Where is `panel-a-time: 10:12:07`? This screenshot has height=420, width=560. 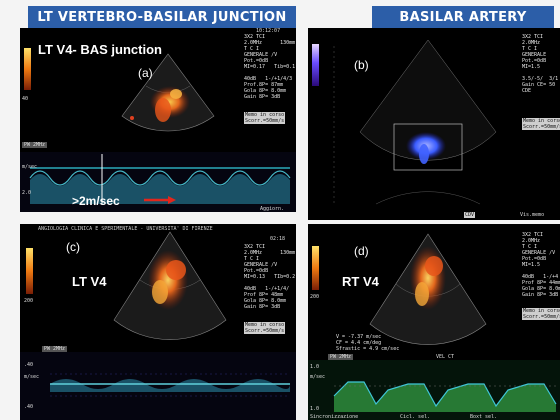
panel-a-time: 10:12:07 is located at coordinates (268, 31).